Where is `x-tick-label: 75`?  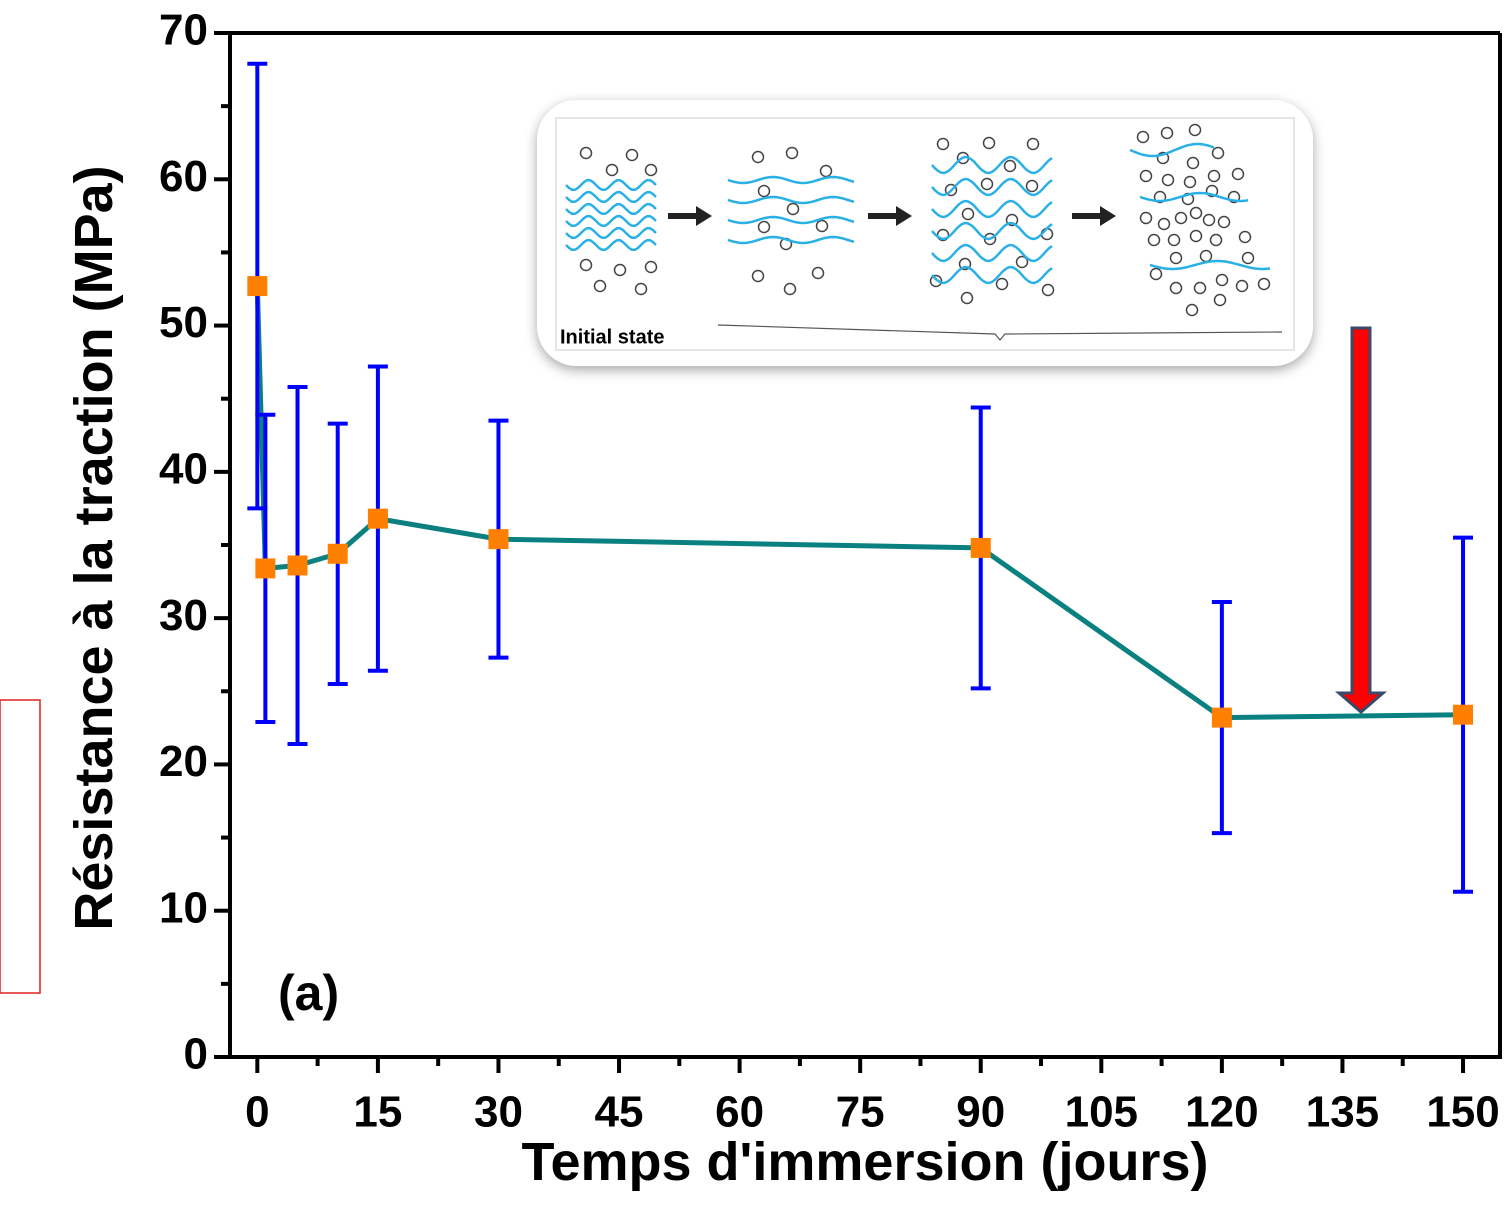
x-tick-label: 75 is located at coordinates (860, 1112).